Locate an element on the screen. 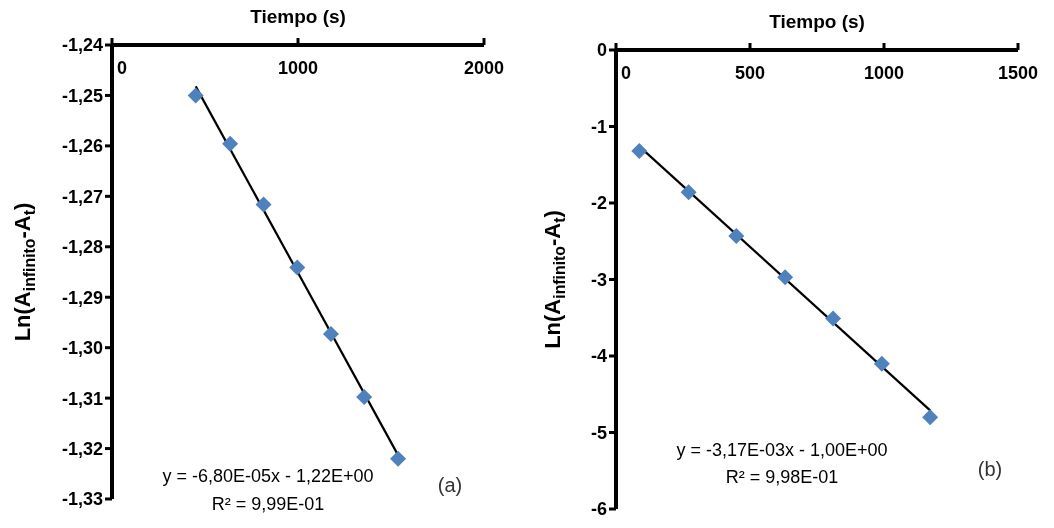 The image size is (1054, 528). annotation: y = -3,17E-03x - 1,00E+00 is located at coordinates (782, 450).